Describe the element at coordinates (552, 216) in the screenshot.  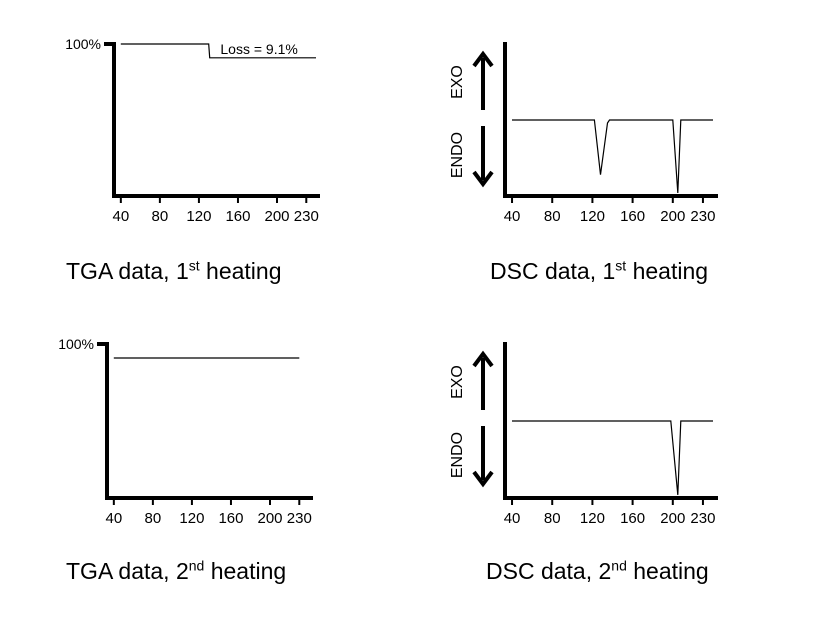
I see `dsc1-x-tick-label: 80` at that location.